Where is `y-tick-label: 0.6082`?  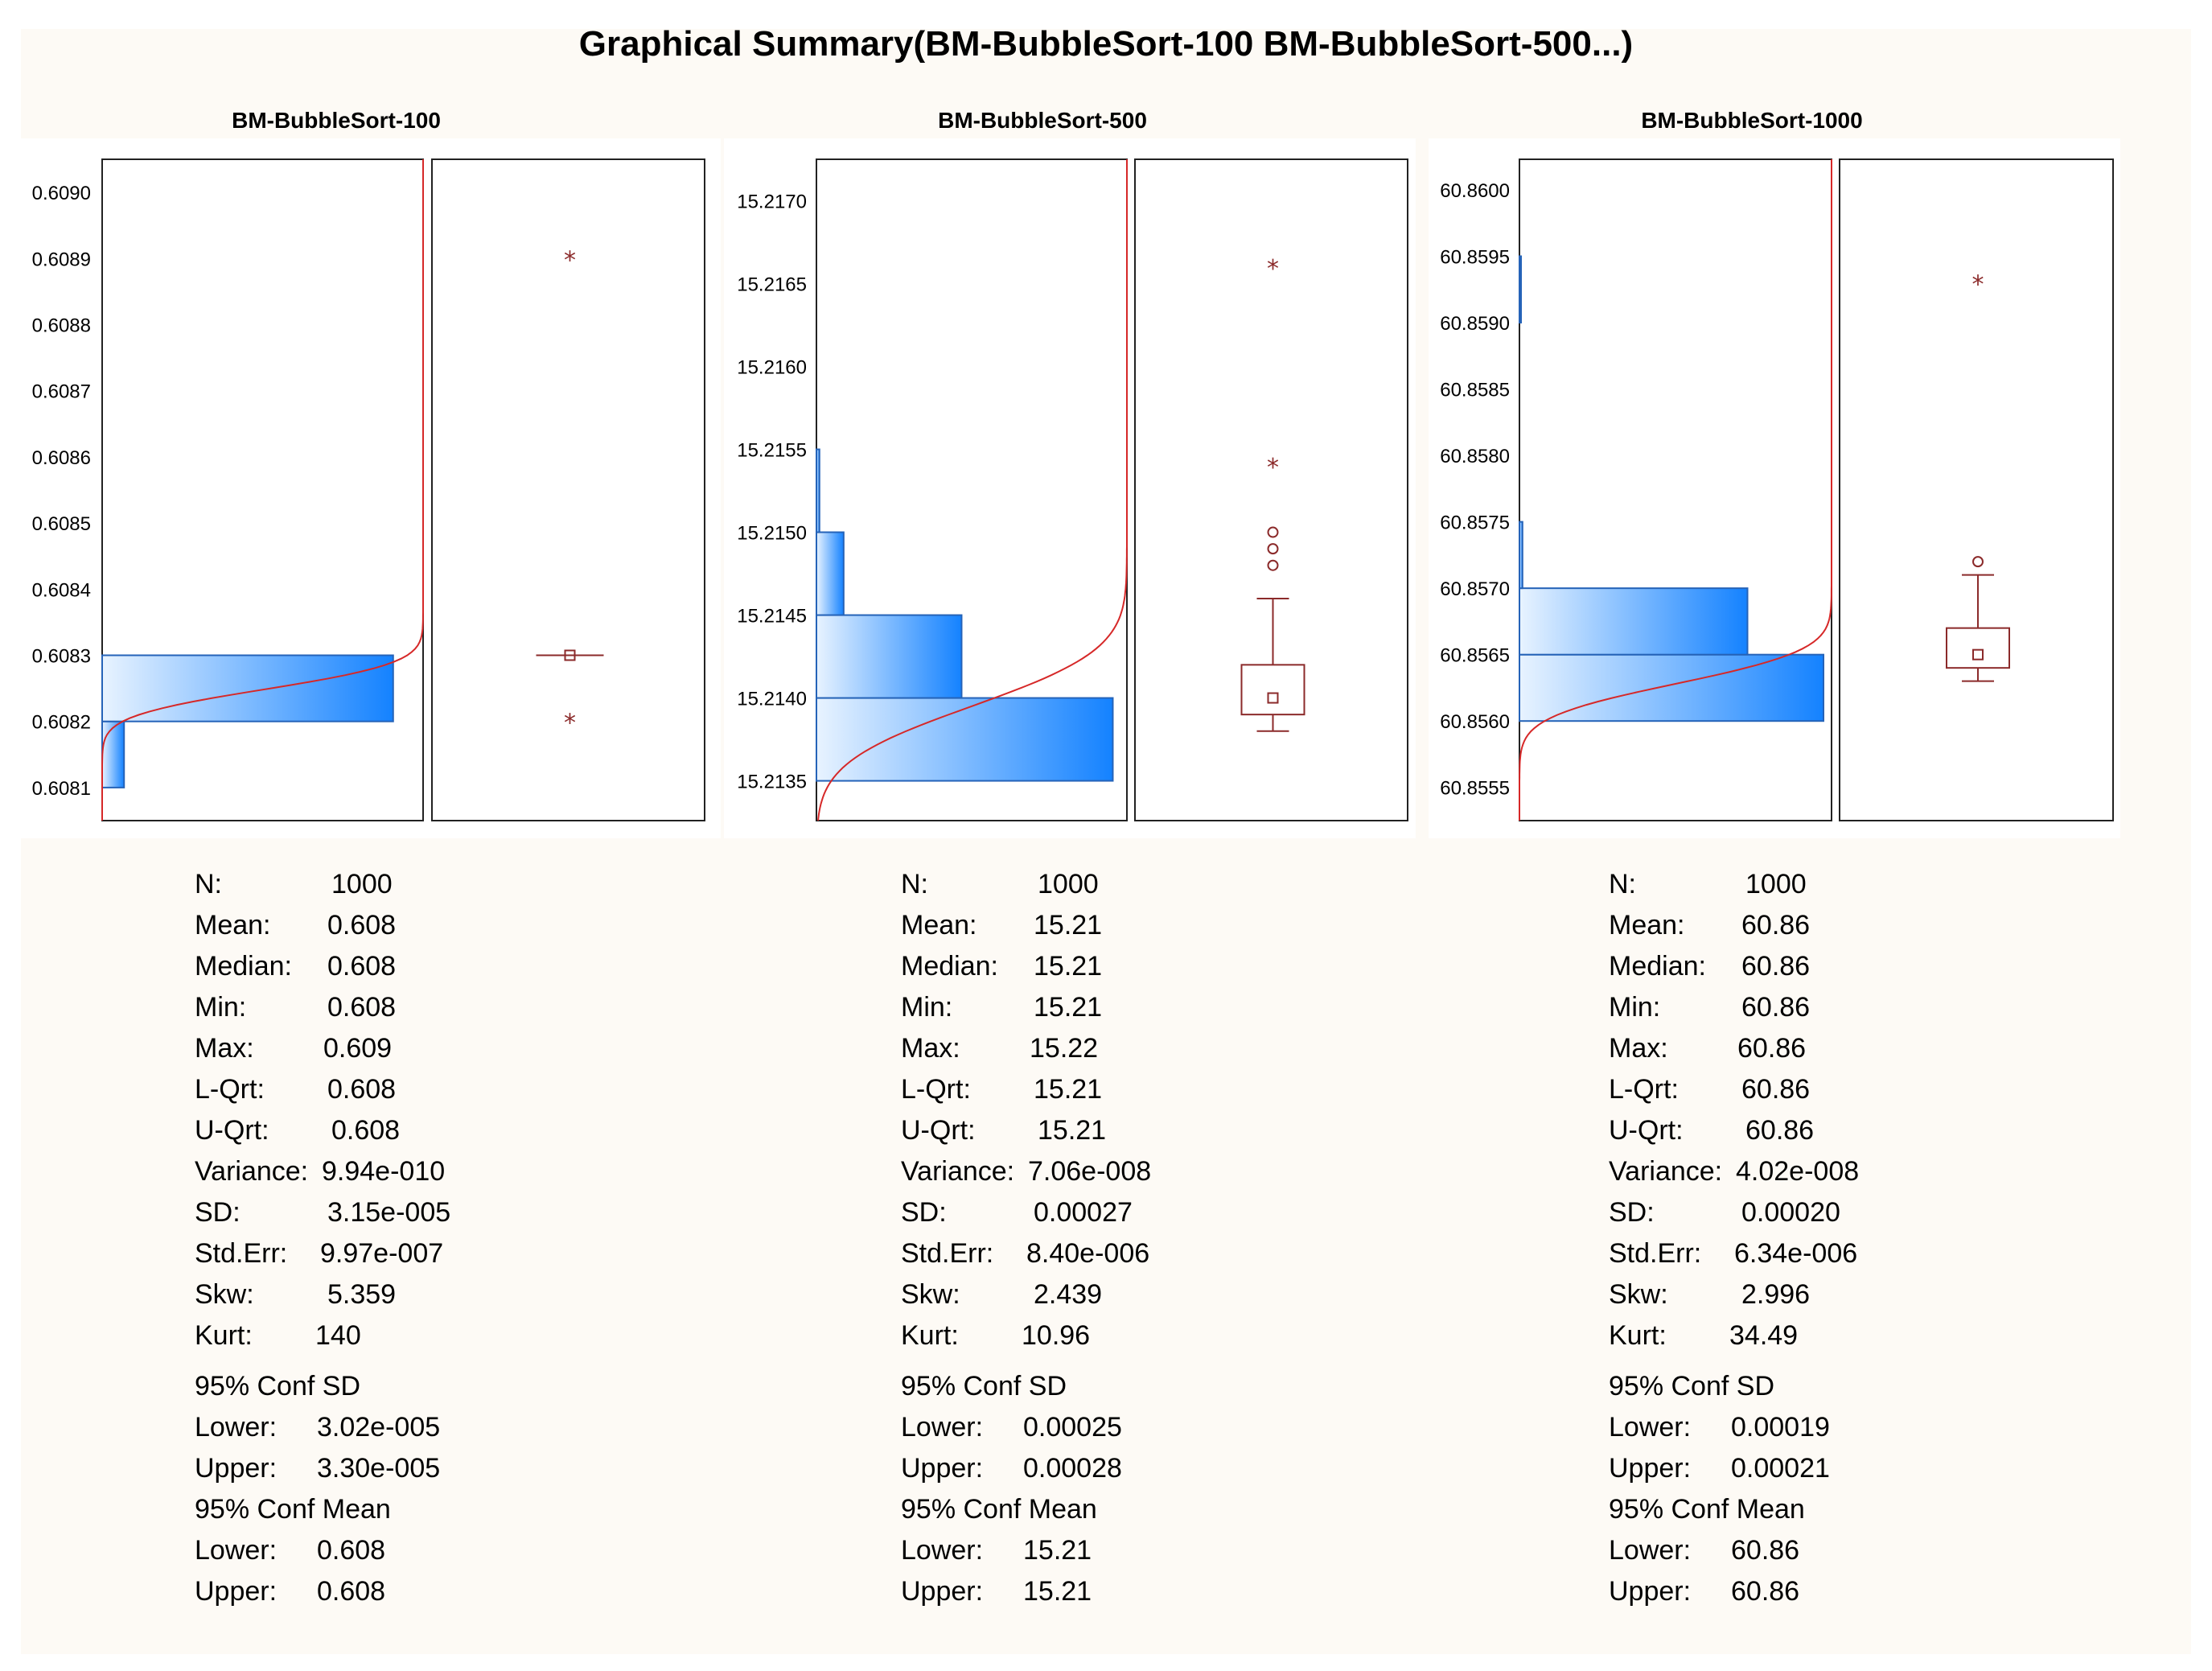
y-tick-label: 0.6082 is located at coordinates (61, 723).